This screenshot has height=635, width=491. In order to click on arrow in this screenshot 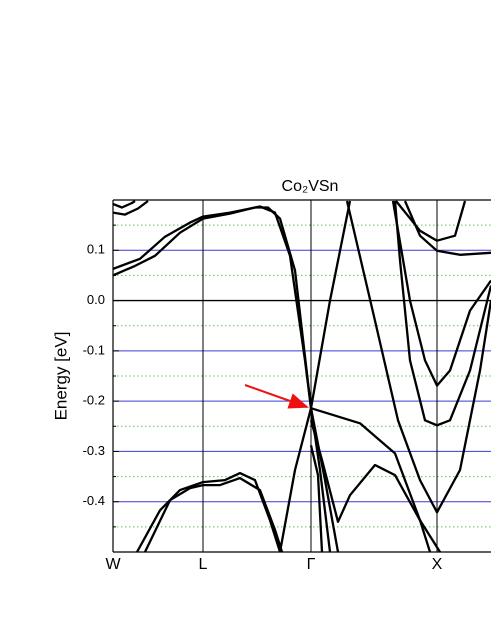, I will do `click(276, 396)`.